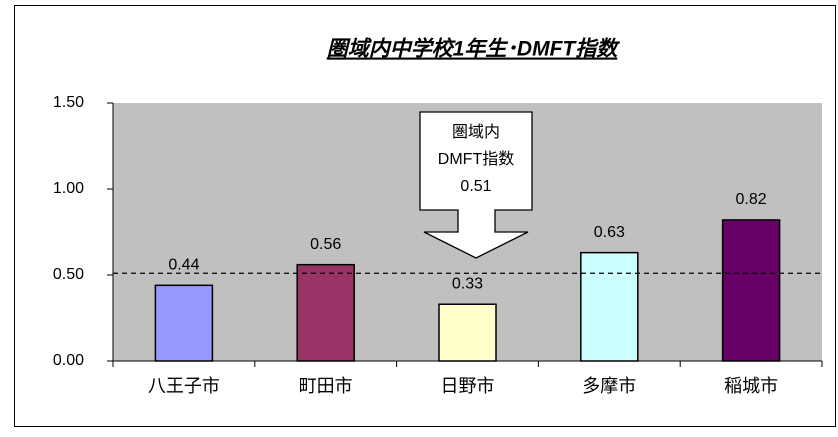 This screenshot has width=838, height=437. What do you see at coordinates (68, 102) in the screenshot?
I see `y-tick-label: 1.50` at bounding box center [68, 102].